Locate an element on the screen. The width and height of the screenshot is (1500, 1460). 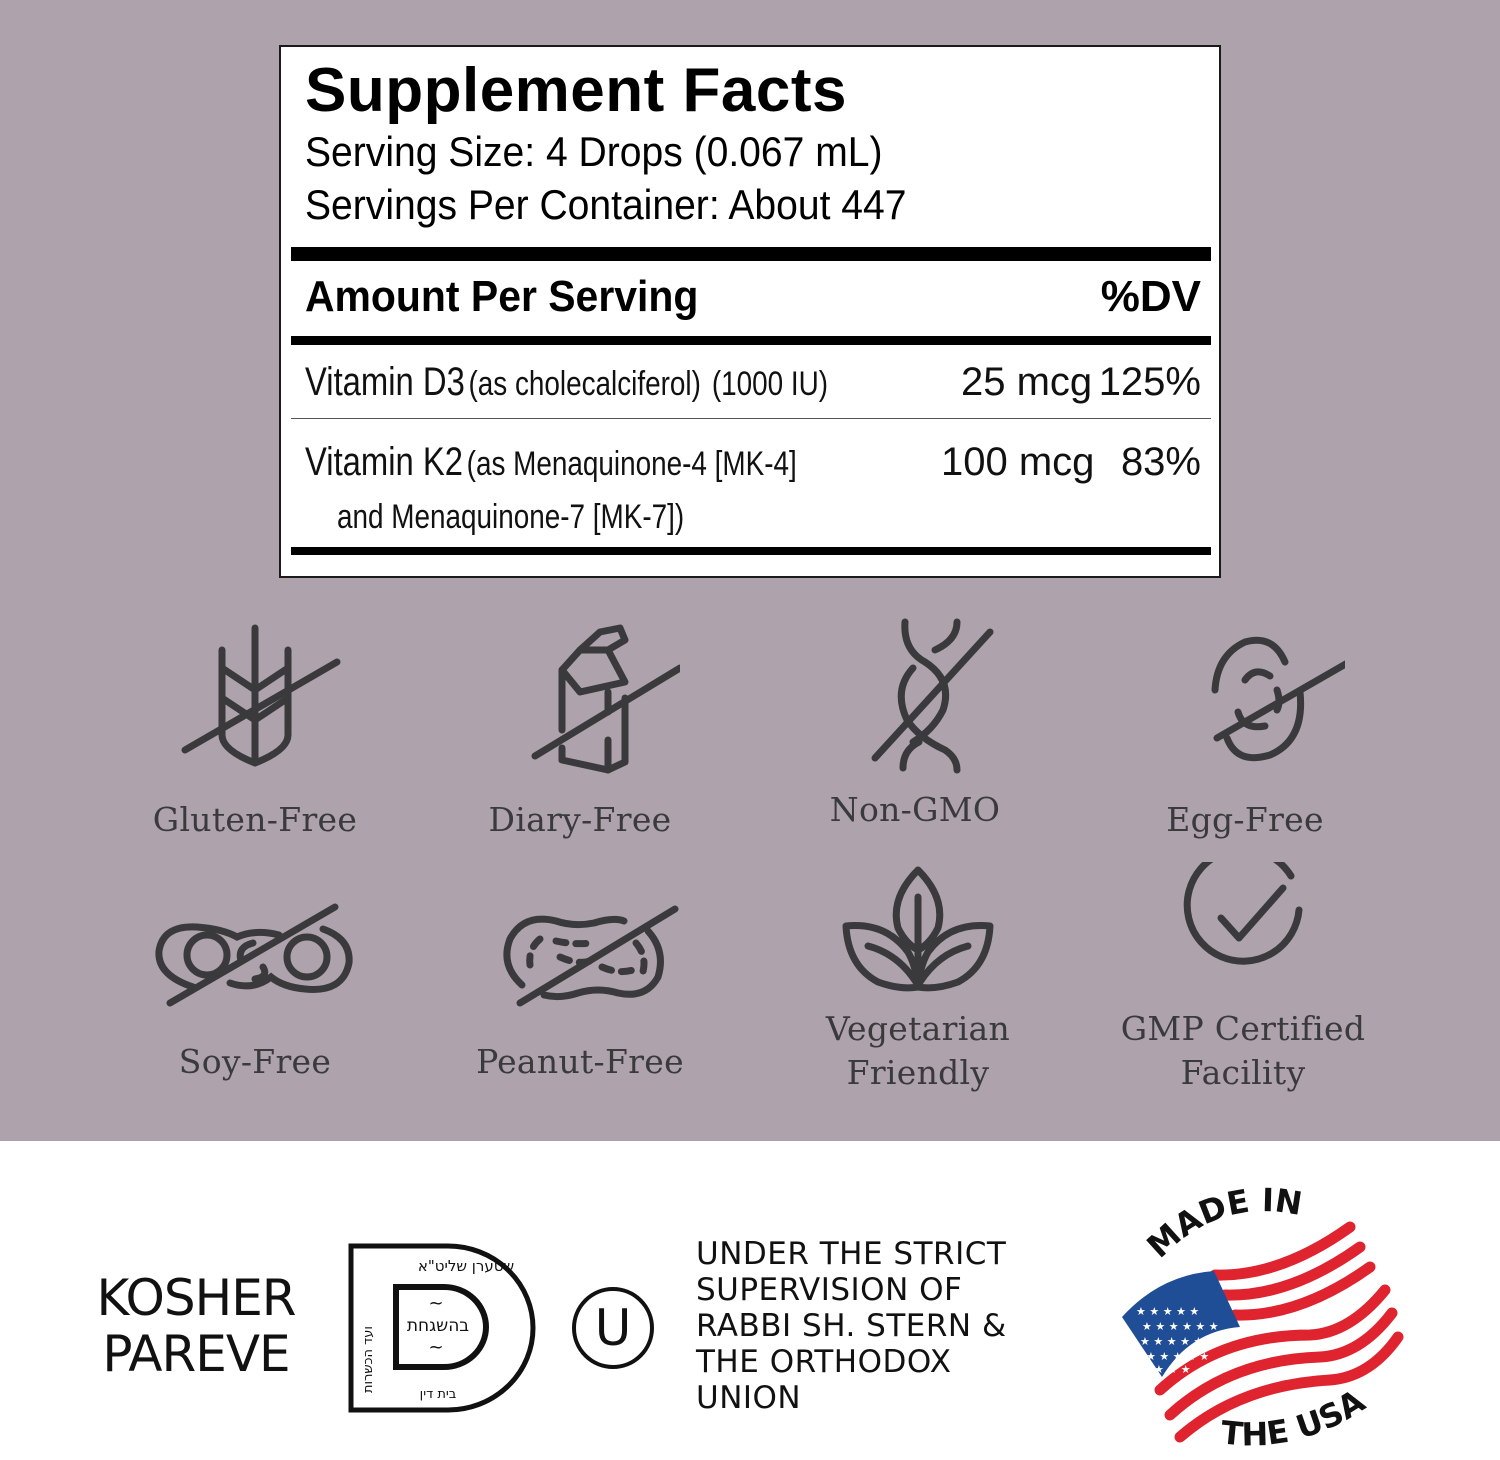
badge-gluten-free: Gluten-Free is located at coordinates (255, 731).